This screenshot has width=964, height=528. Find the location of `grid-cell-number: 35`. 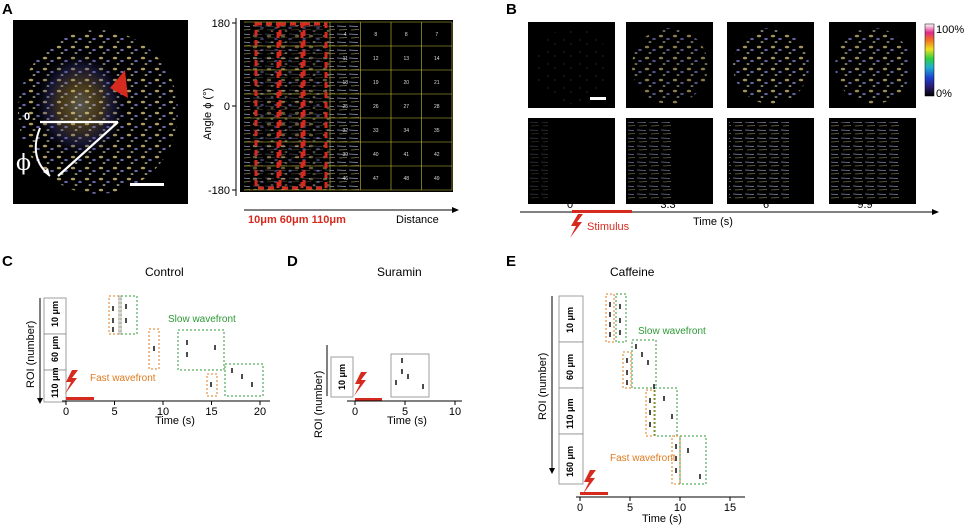

grid-cell-number: 35 is located at coordinates (437, 131).